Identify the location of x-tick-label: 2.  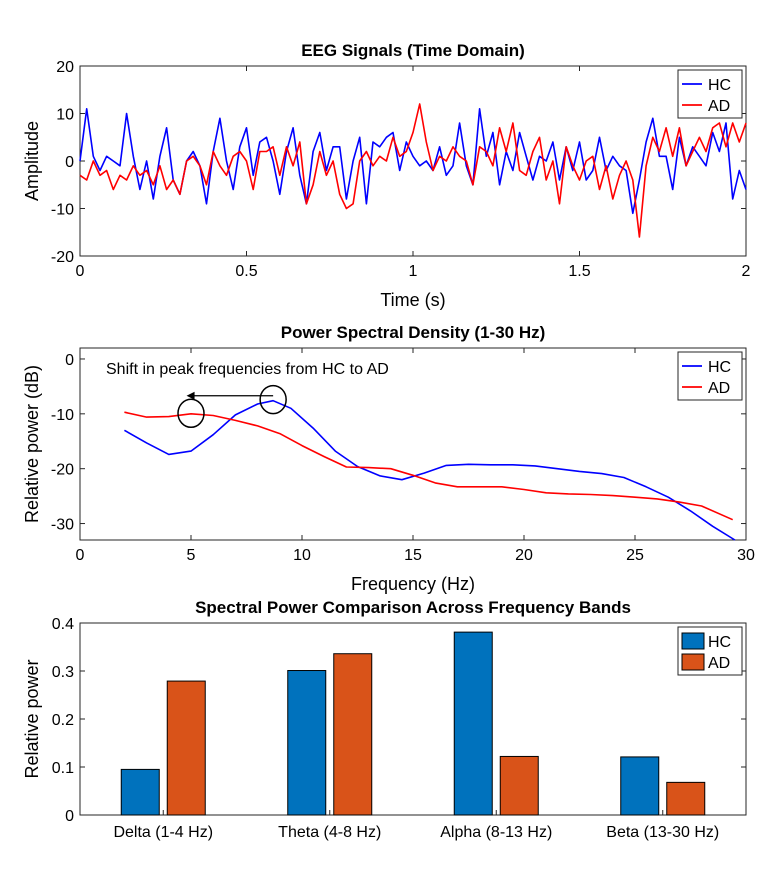
(746, 271).